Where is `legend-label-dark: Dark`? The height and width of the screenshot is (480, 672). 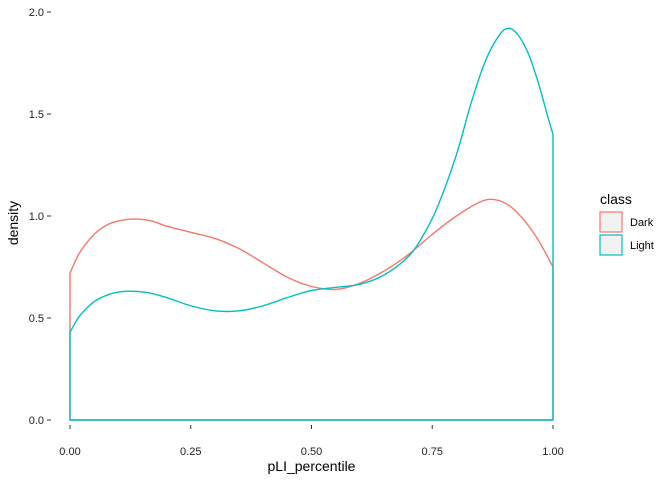 legend-label-dark: Dark is located at coordinates (642, 223).